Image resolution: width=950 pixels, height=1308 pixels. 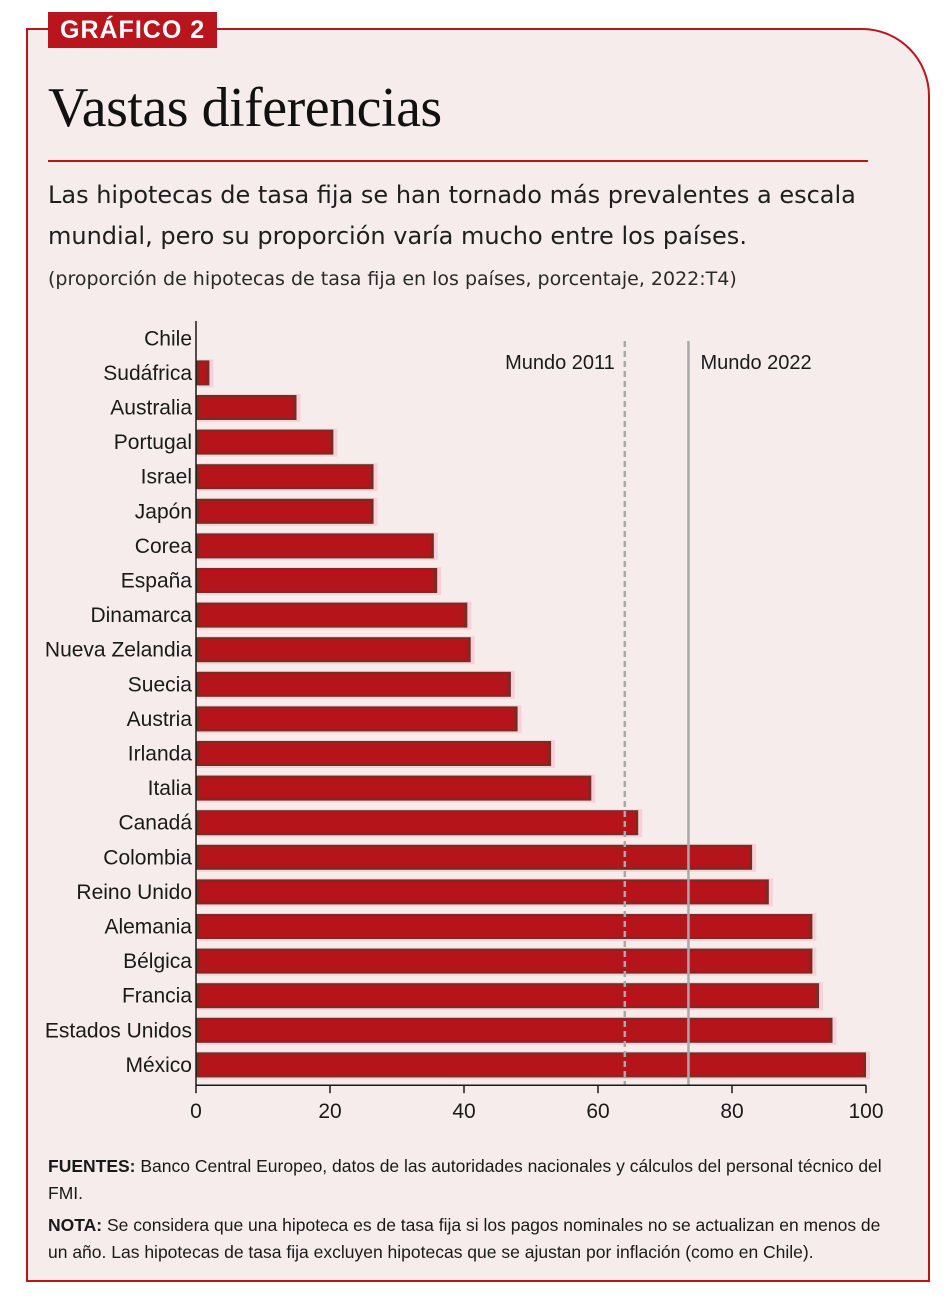 I want to click on bar-australia, so click(x=246, y=407).